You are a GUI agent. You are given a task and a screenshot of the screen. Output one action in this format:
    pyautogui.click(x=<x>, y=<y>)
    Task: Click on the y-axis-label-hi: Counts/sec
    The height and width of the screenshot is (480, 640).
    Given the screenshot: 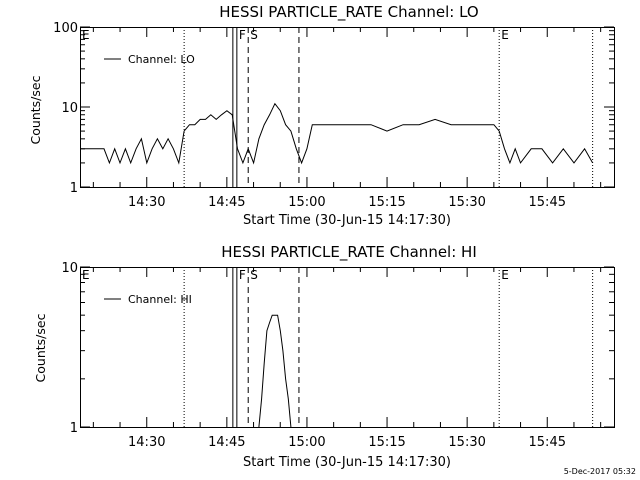 What is the action you would take?
    pyautogui.click(x=40, y=347)
    